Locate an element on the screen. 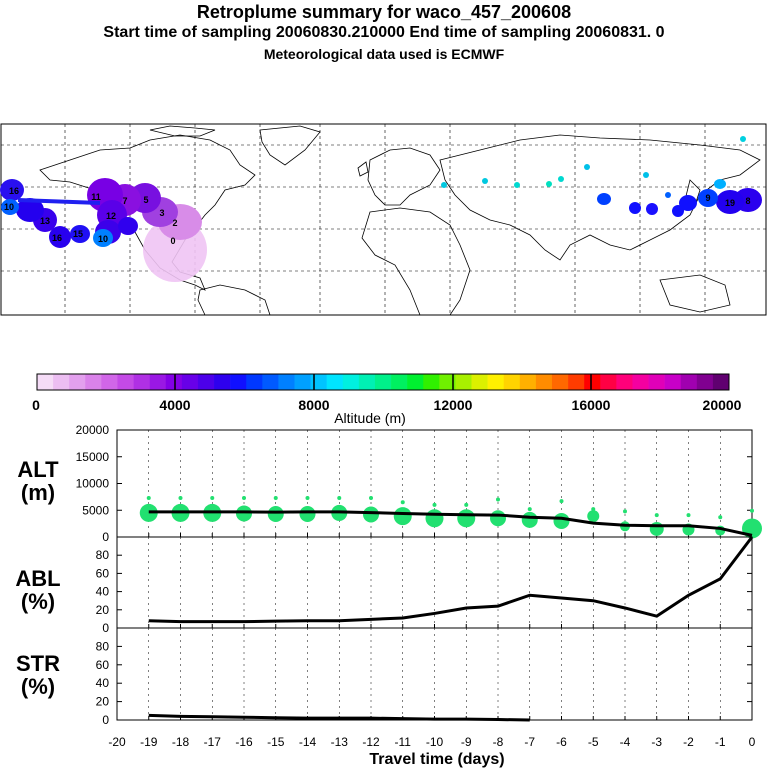  plume-label: 11 is located at coordinates (96, 197).